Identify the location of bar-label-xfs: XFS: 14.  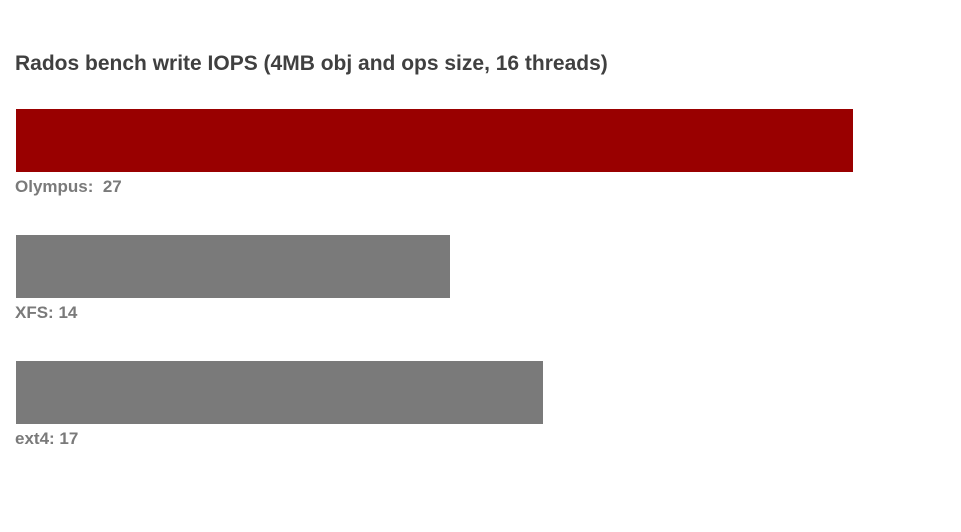
(46, 312).